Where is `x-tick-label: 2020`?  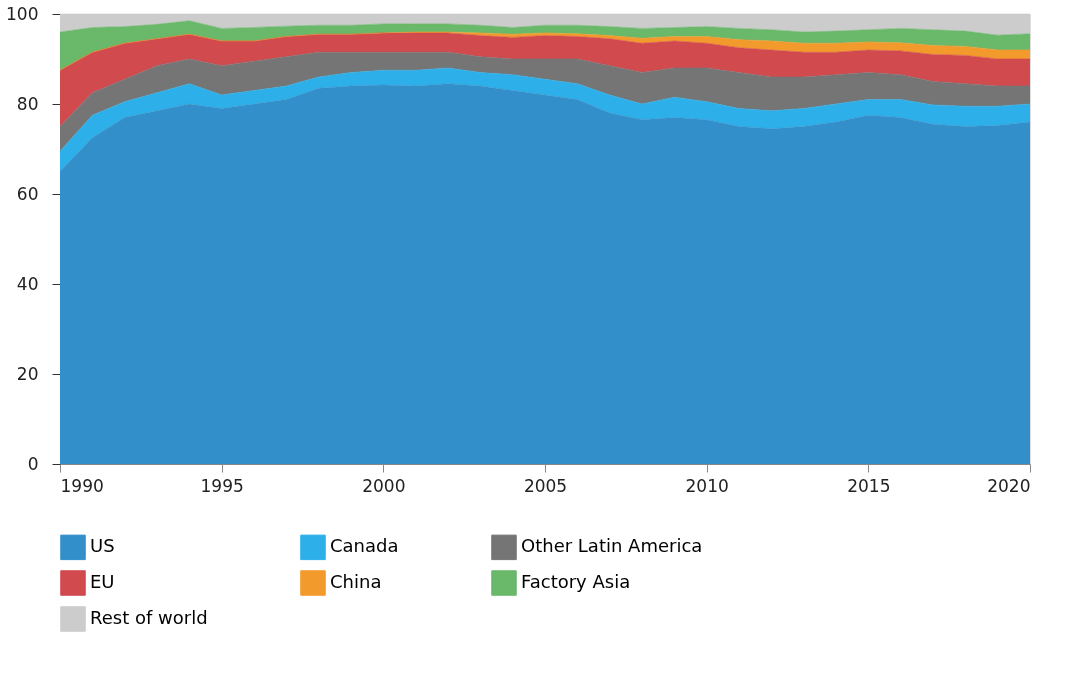 x-tick-label: 2020 is located at coordinates (1009, 485).